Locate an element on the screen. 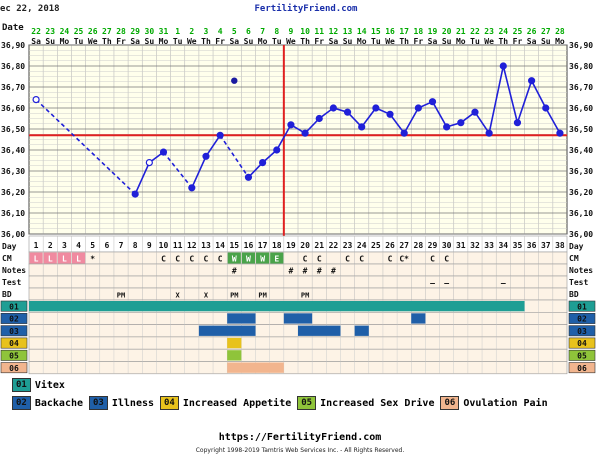  legend-code: 04 is located at coordinates (169, 403).